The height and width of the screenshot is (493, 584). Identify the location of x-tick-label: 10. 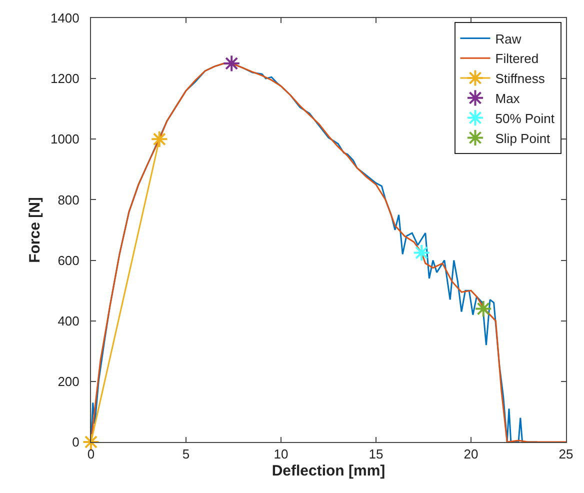
(281, 454).